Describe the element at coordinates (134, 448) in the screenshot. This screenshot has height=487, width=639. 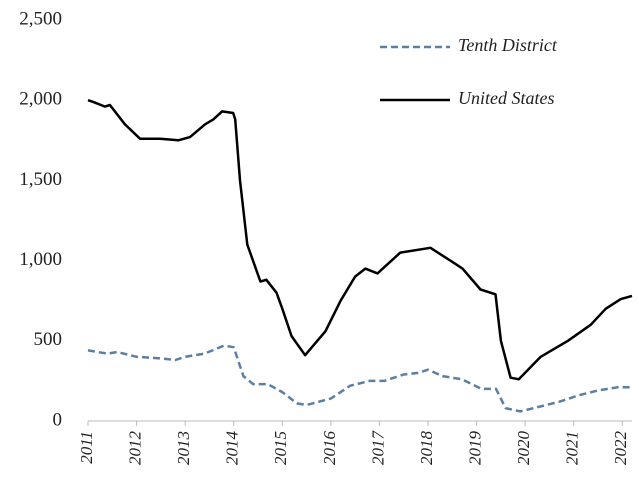
I see `x-tick-label: 2012` at that location.